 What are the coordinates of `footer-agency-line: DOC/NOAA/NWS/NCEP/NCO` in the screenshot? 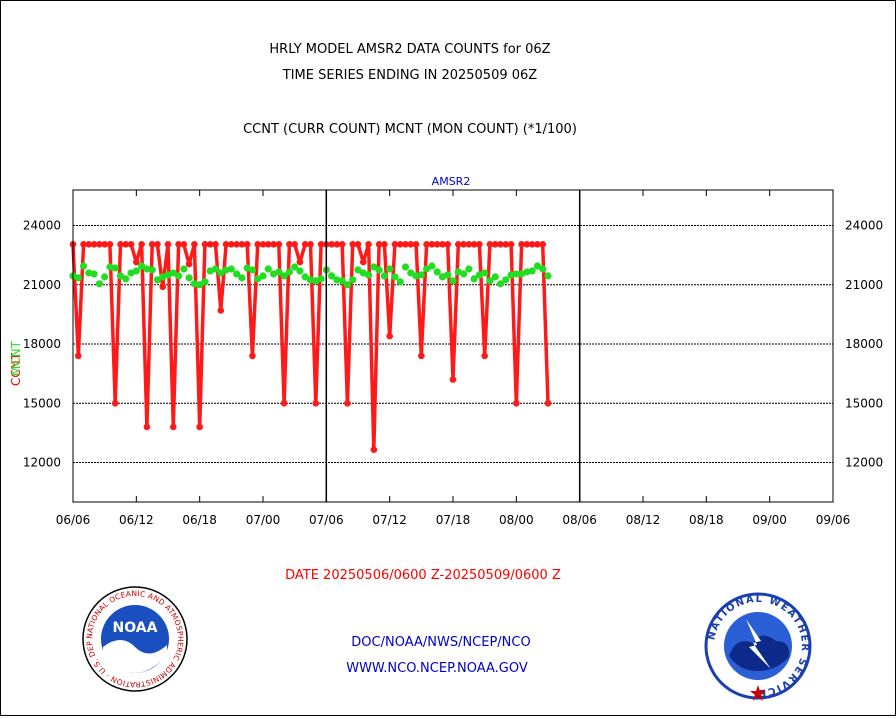 It's located at (440, 642).